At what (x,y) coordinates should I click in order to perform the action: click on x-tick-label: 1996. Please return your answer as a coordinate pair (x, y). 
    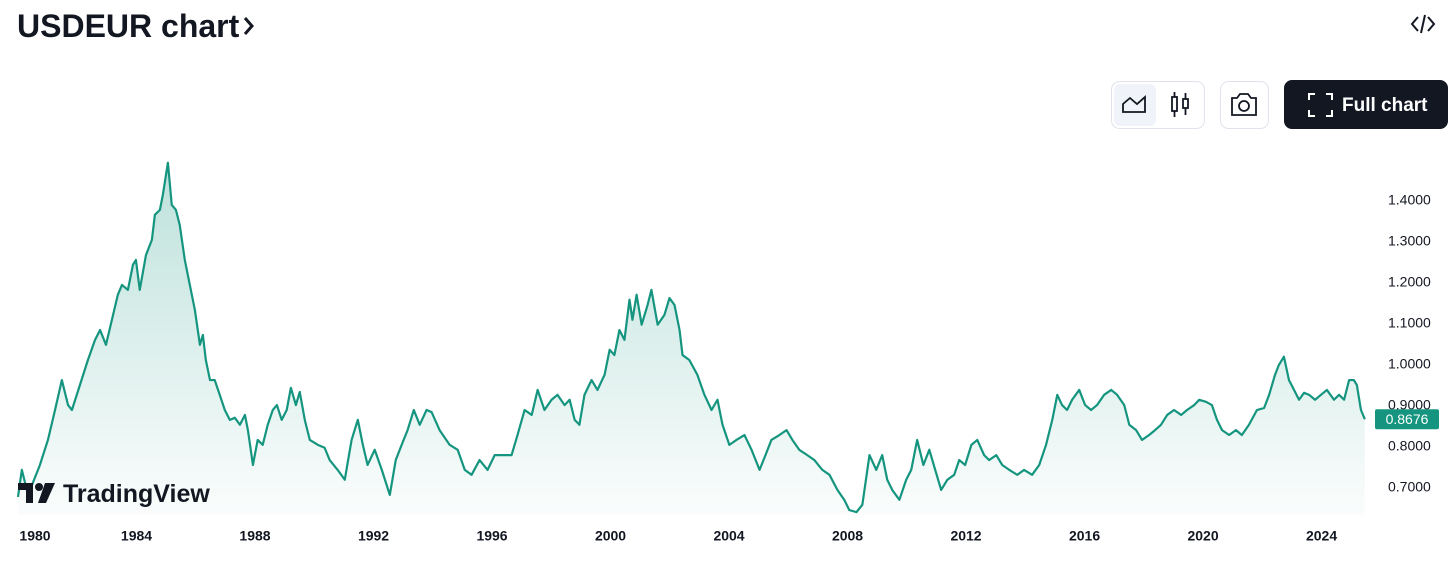
    Looking at the image, I should click on (491, 536).